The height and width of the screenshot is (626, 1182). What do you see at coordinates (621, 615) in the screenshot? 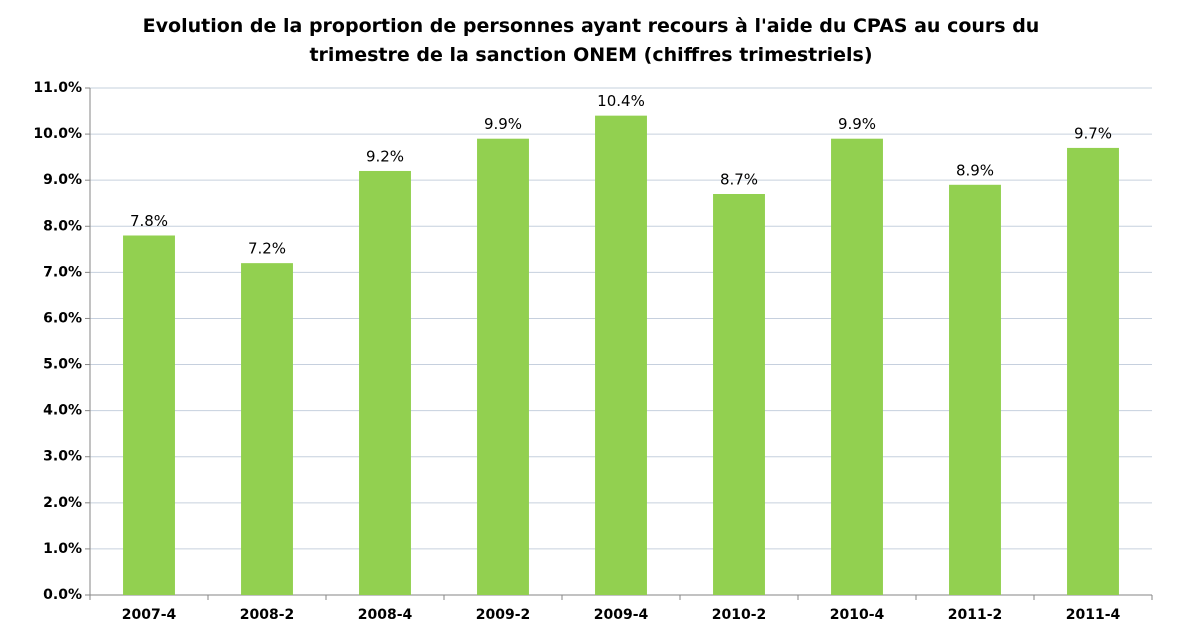
I see `x-tick-label: 2009-4` at bounding box center [621, 615].